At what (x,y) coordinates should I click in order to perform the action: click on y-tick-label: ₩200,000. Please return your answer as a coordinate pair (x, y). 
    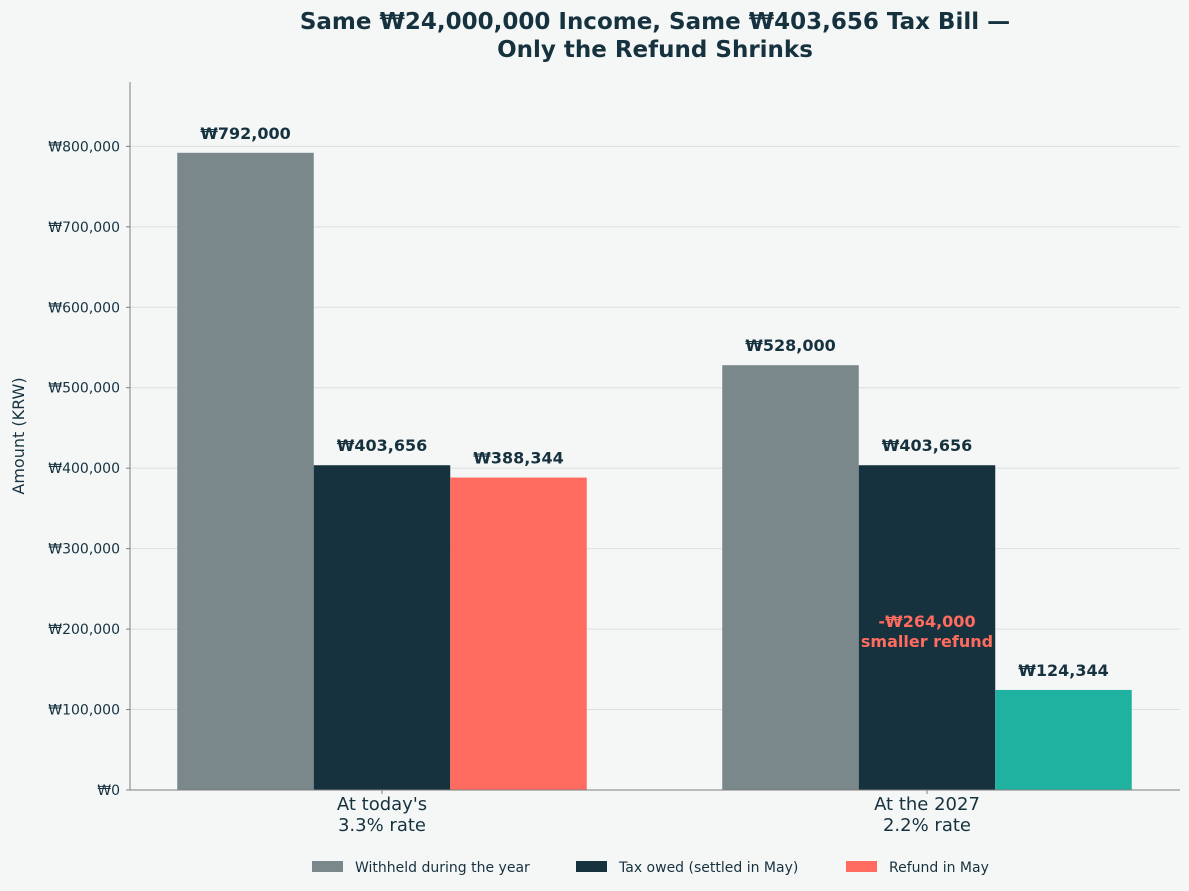
    Looking at the image, I should click on (84, 630).